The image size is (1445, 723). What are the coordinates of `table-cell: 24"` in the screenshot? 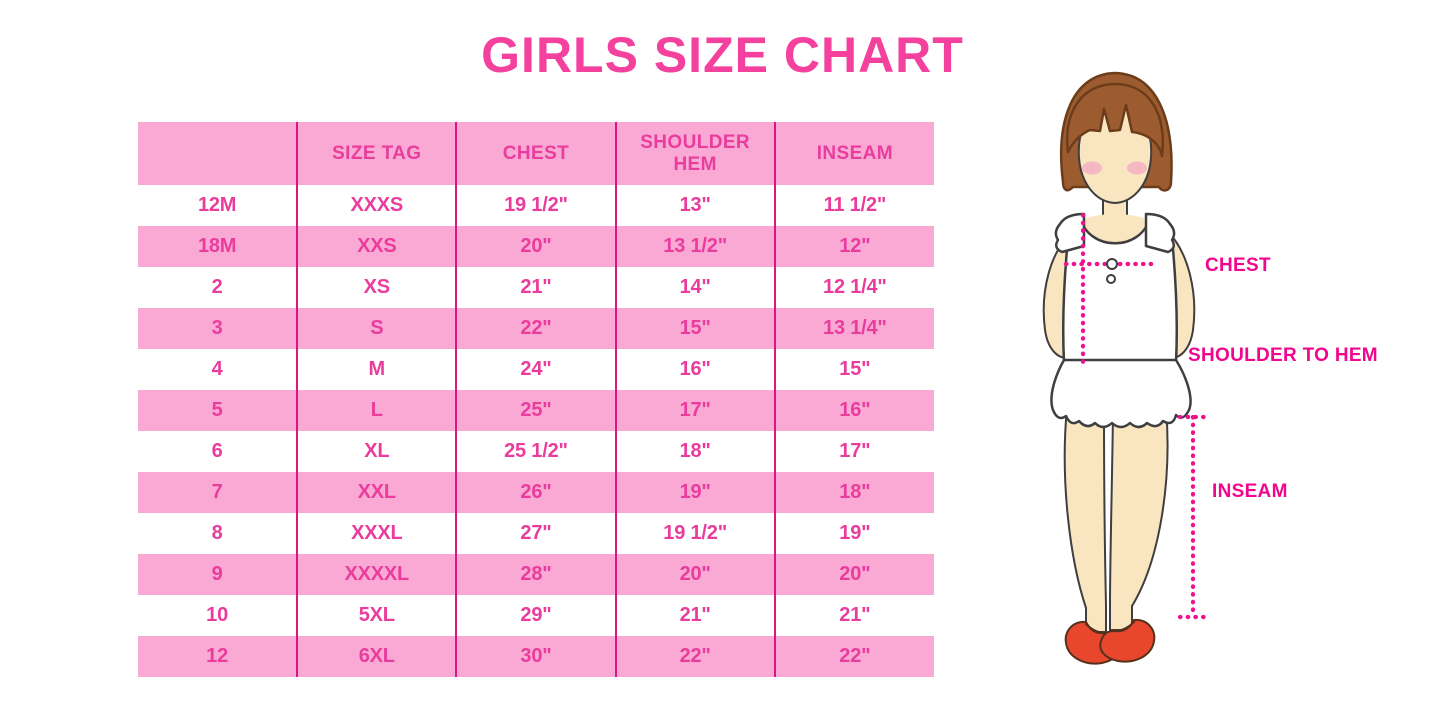 It's located at (535, 369).